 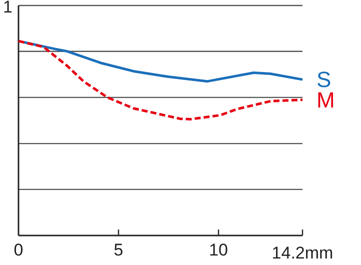 I want to click on x-tick-label: 5, so click(x=119, y=250).